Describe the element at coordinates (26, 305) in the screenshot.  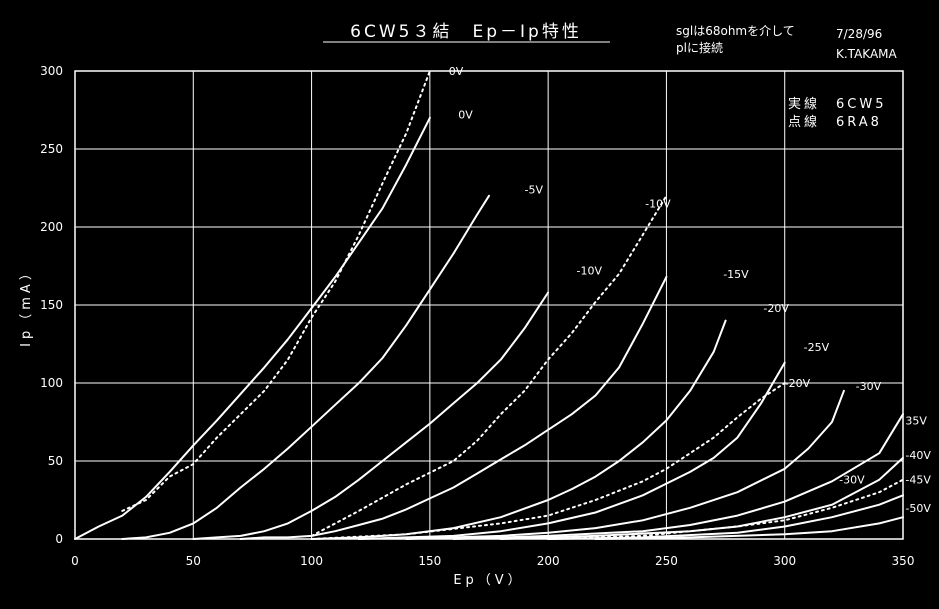
I see `y-axis-label: Ip（mA）` at that location.